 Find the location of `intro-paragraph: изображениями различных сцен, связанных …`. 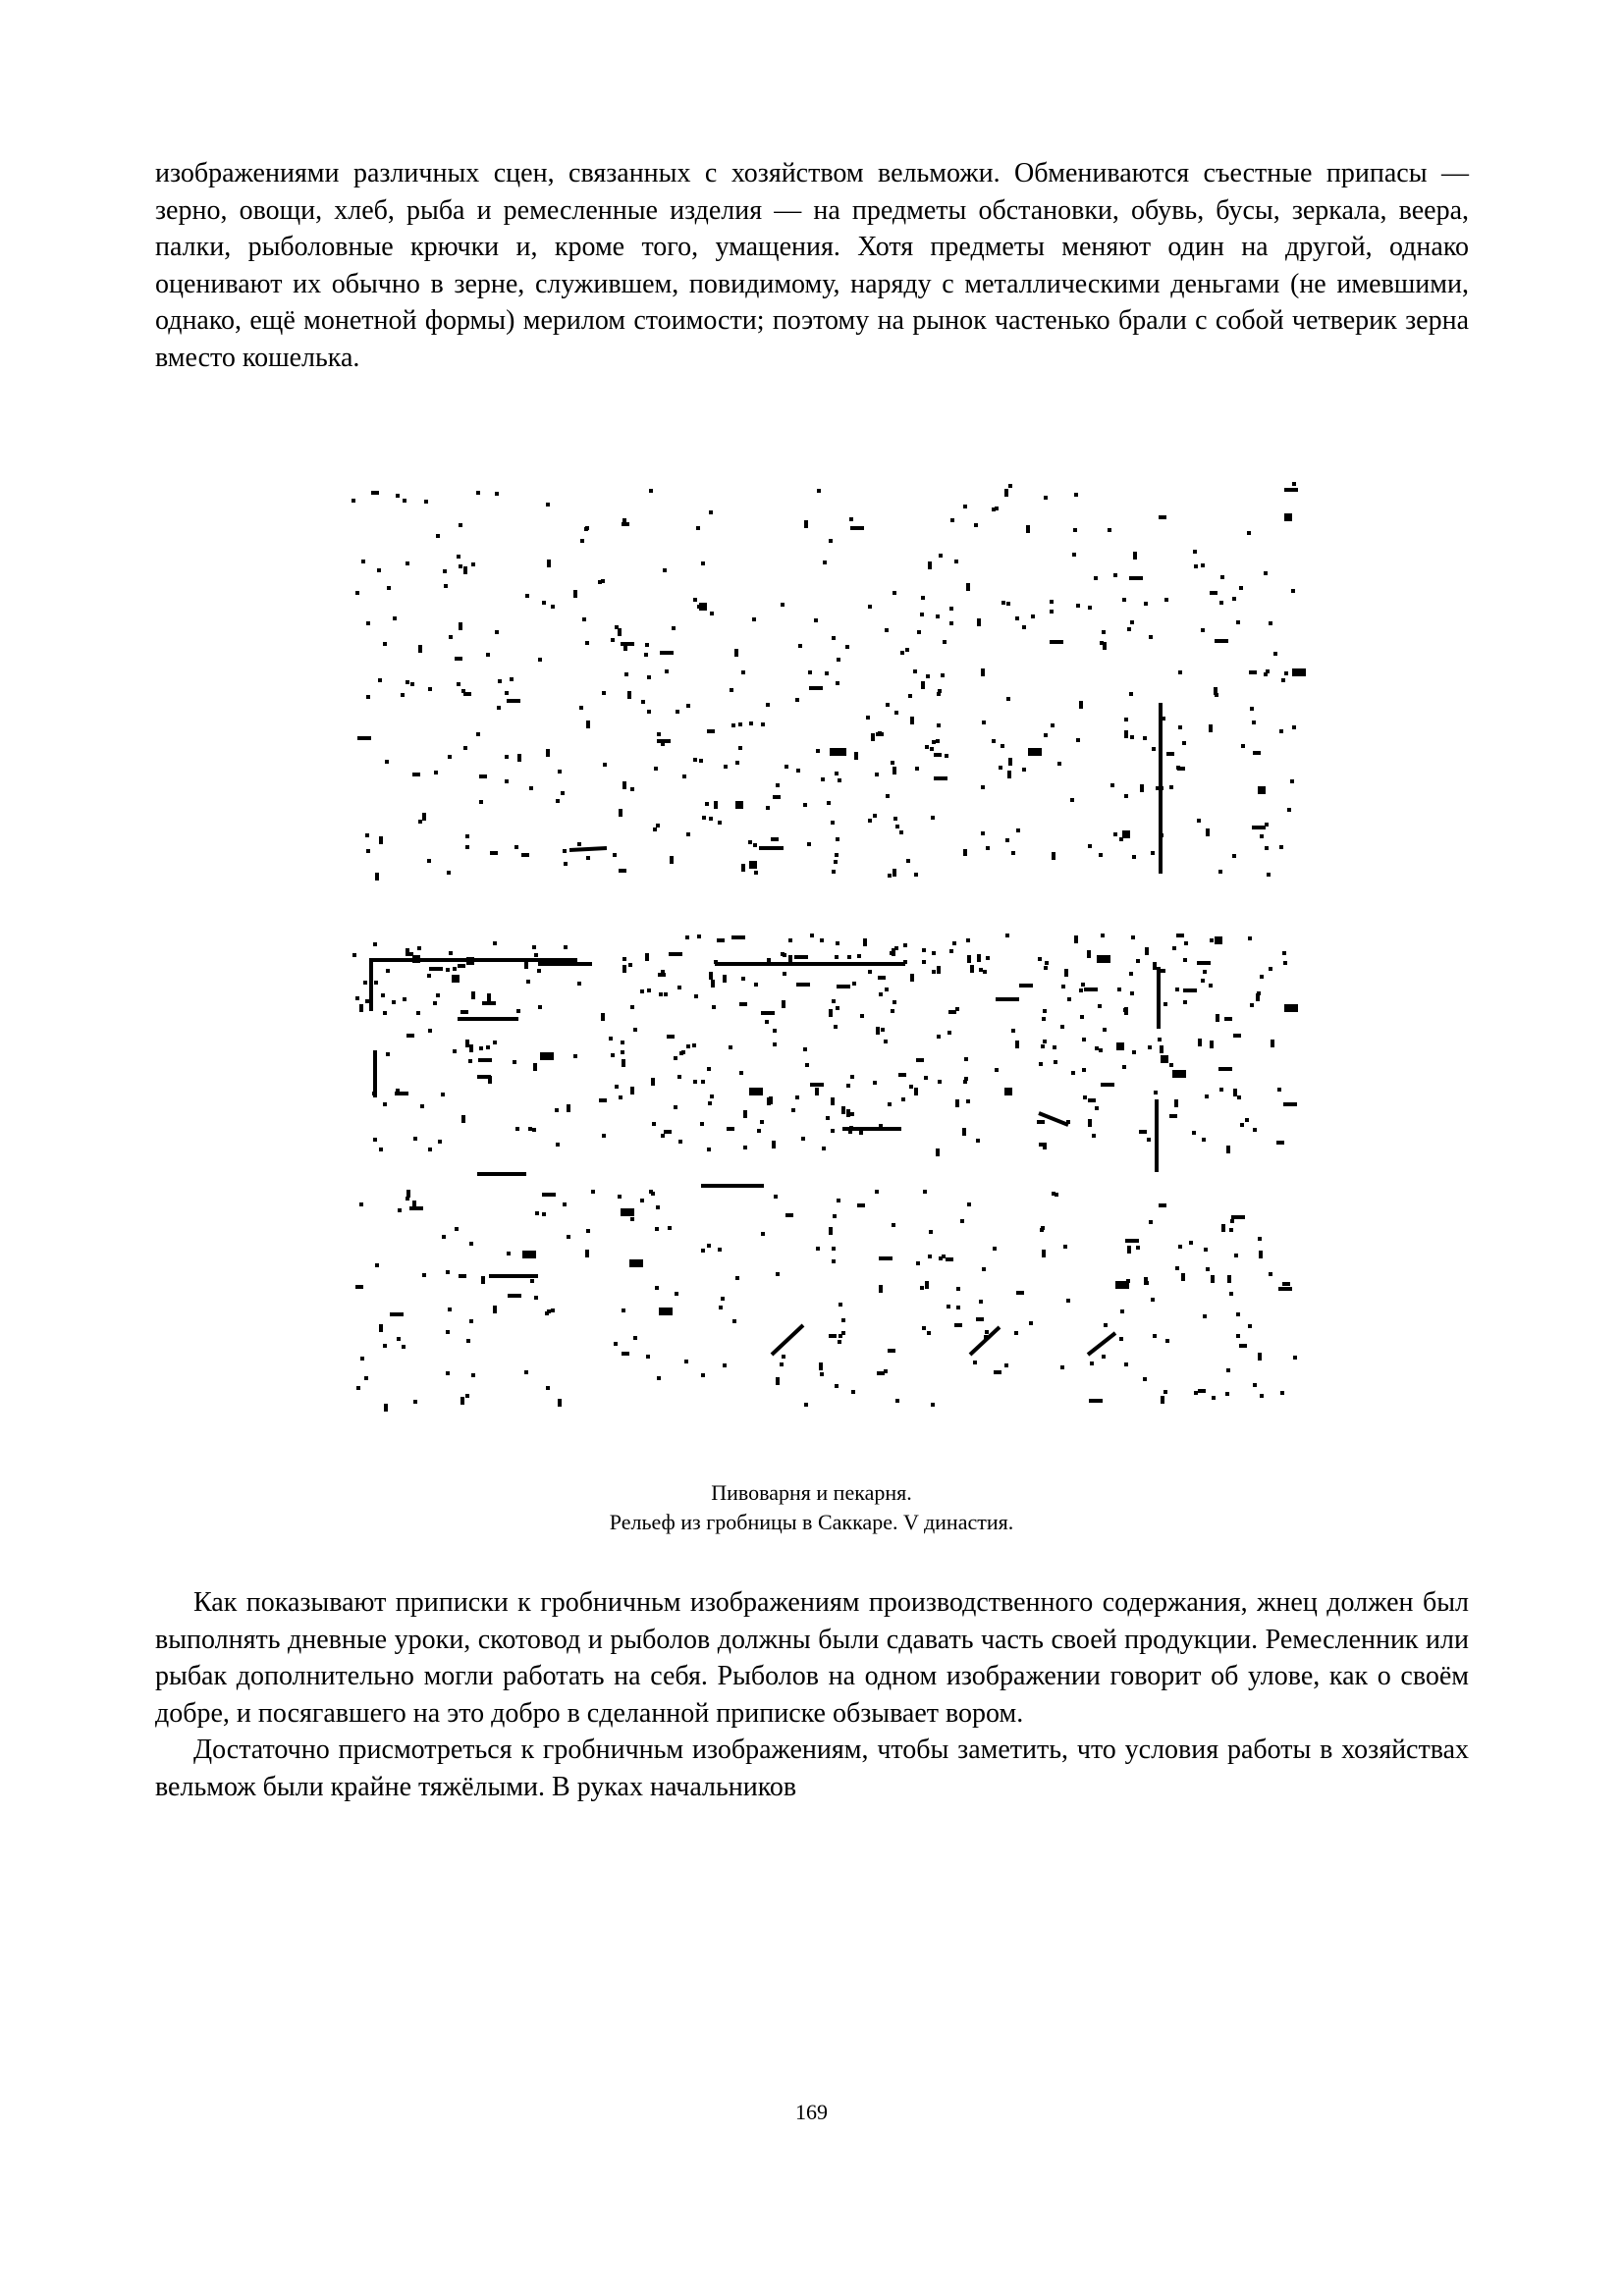

intro-paragraph: изображениями различных сцен, связанных … is located at coordinates (812, 265).